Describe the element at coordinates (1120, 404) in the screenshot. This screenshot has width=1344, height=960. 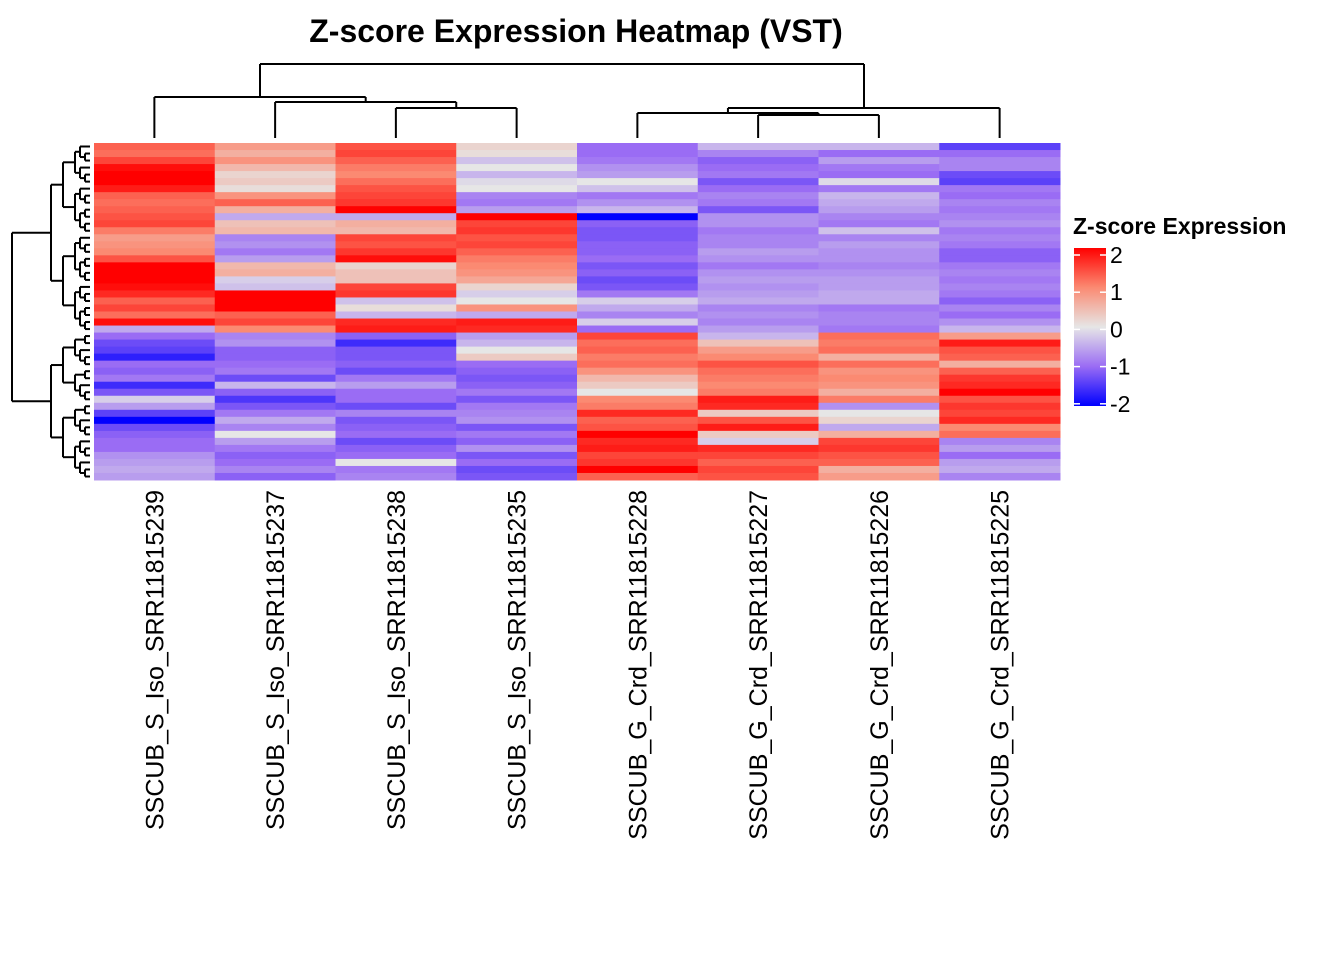
I see `legend-tick-label: -2` at that location.